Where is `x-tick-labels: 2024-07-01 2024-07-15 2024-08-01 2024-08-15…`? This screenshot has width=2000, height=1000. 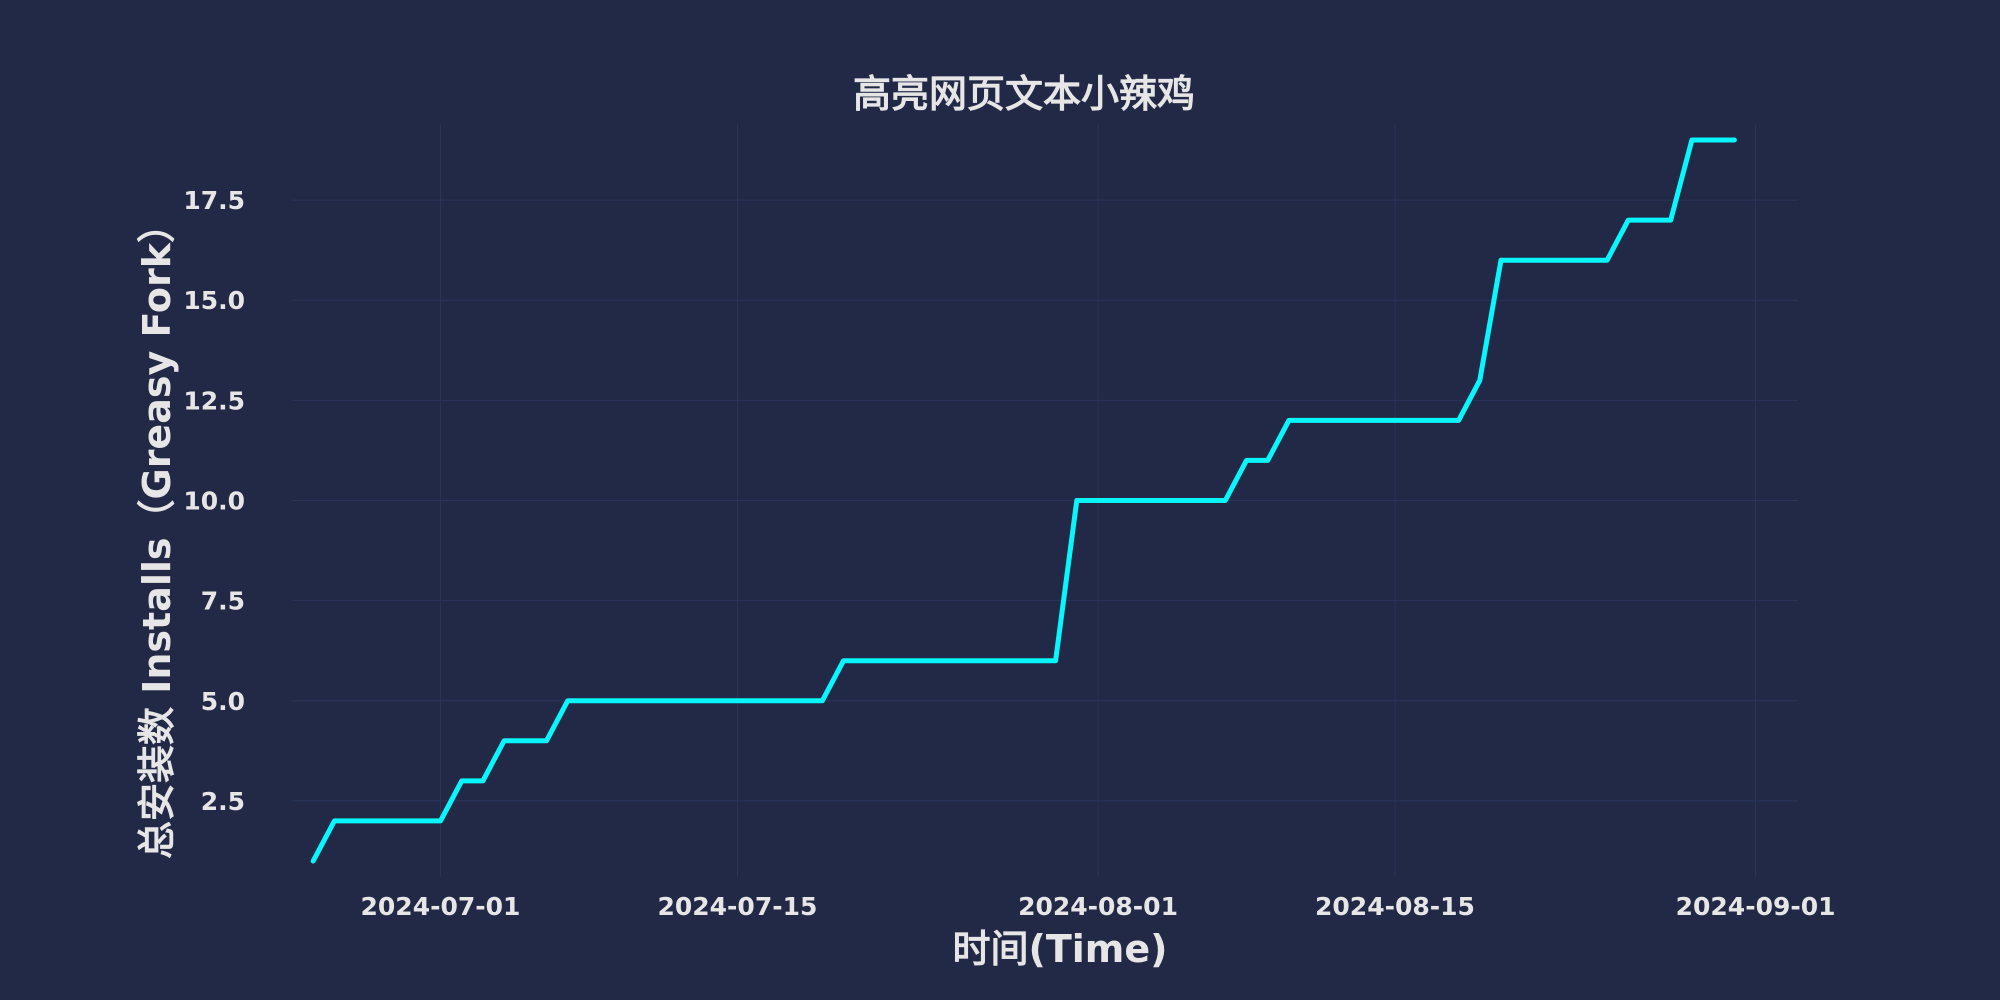
x-tick-labels: 2024-07-01 2024-07-15 2024-08-01 2024-08-15… is located at coordinates (1098, 906).